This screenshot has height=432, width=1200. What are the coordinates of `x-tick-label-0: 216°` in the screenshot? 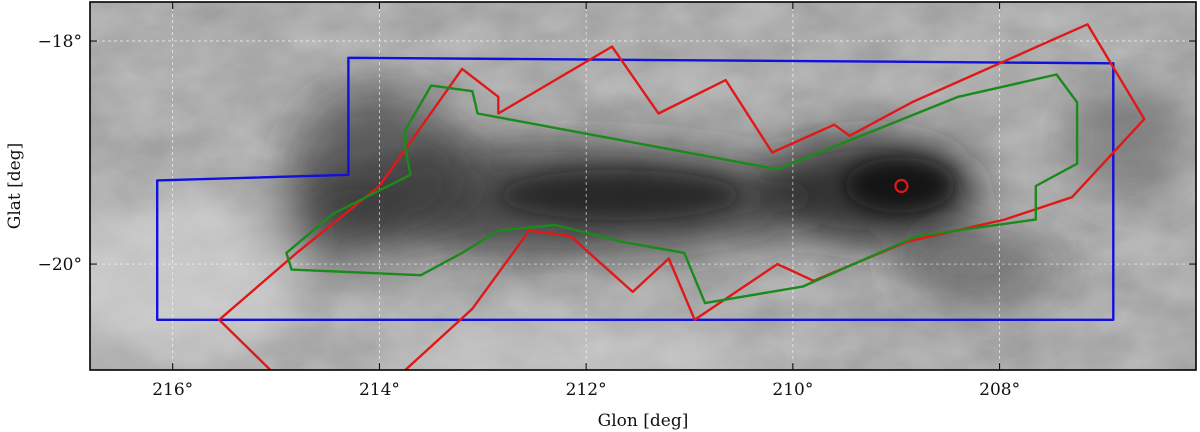 It's located at (172, 390).